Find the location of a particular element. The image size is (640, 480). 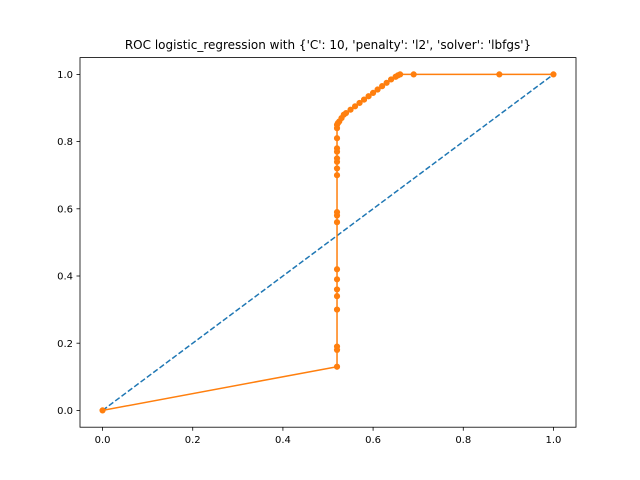

x-tick-label: 0.6 is located at coordinates (373, 440).